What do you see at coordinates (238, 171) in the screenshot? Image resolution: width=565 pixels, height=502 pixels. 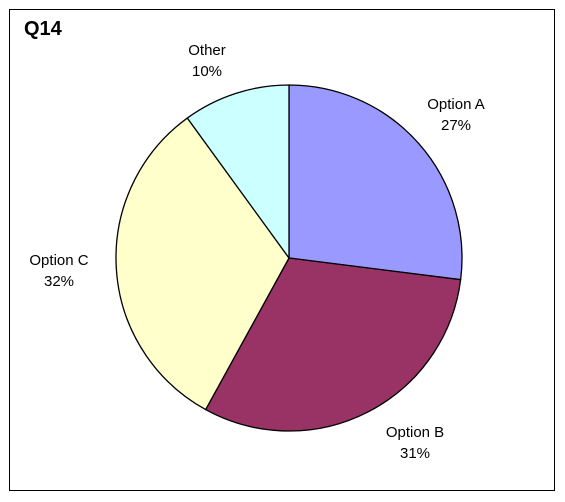 I see `pie-slice-other` at bounding box center [238, 171].